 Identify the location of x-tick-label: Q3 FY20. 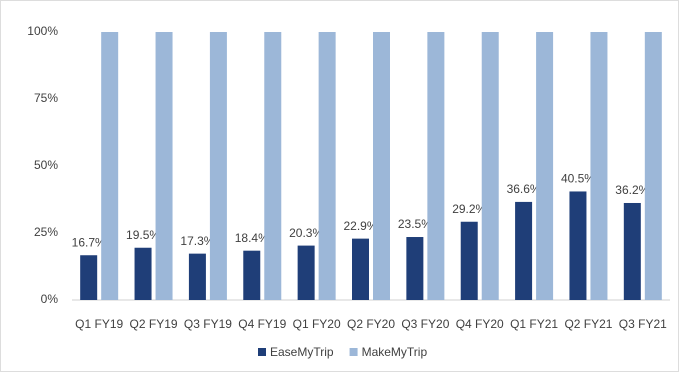
(425, 324).